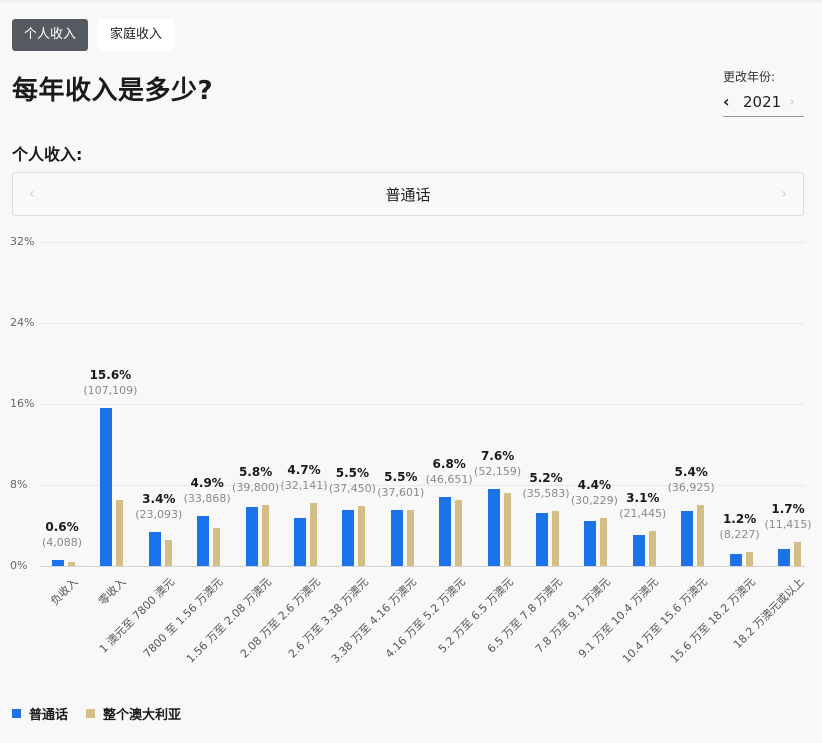  What do you see at coordinates (159, 506) in the screenshot?
I see `bar-value-label: 3.4% (23,093)` at bounding box center [159, 506].